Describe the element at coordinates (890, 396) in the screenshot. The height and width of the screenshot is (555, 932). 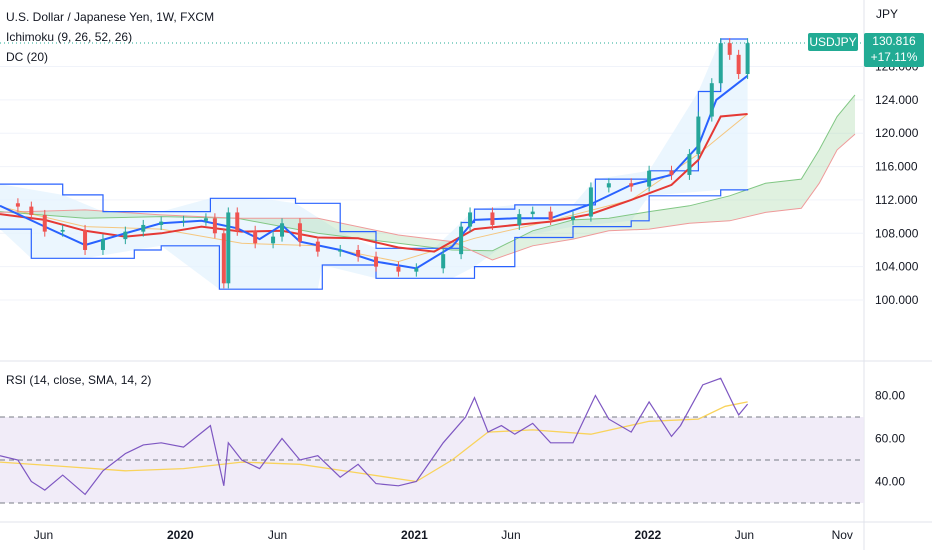
I see `rsi-tick-label: 80.00` at that location.